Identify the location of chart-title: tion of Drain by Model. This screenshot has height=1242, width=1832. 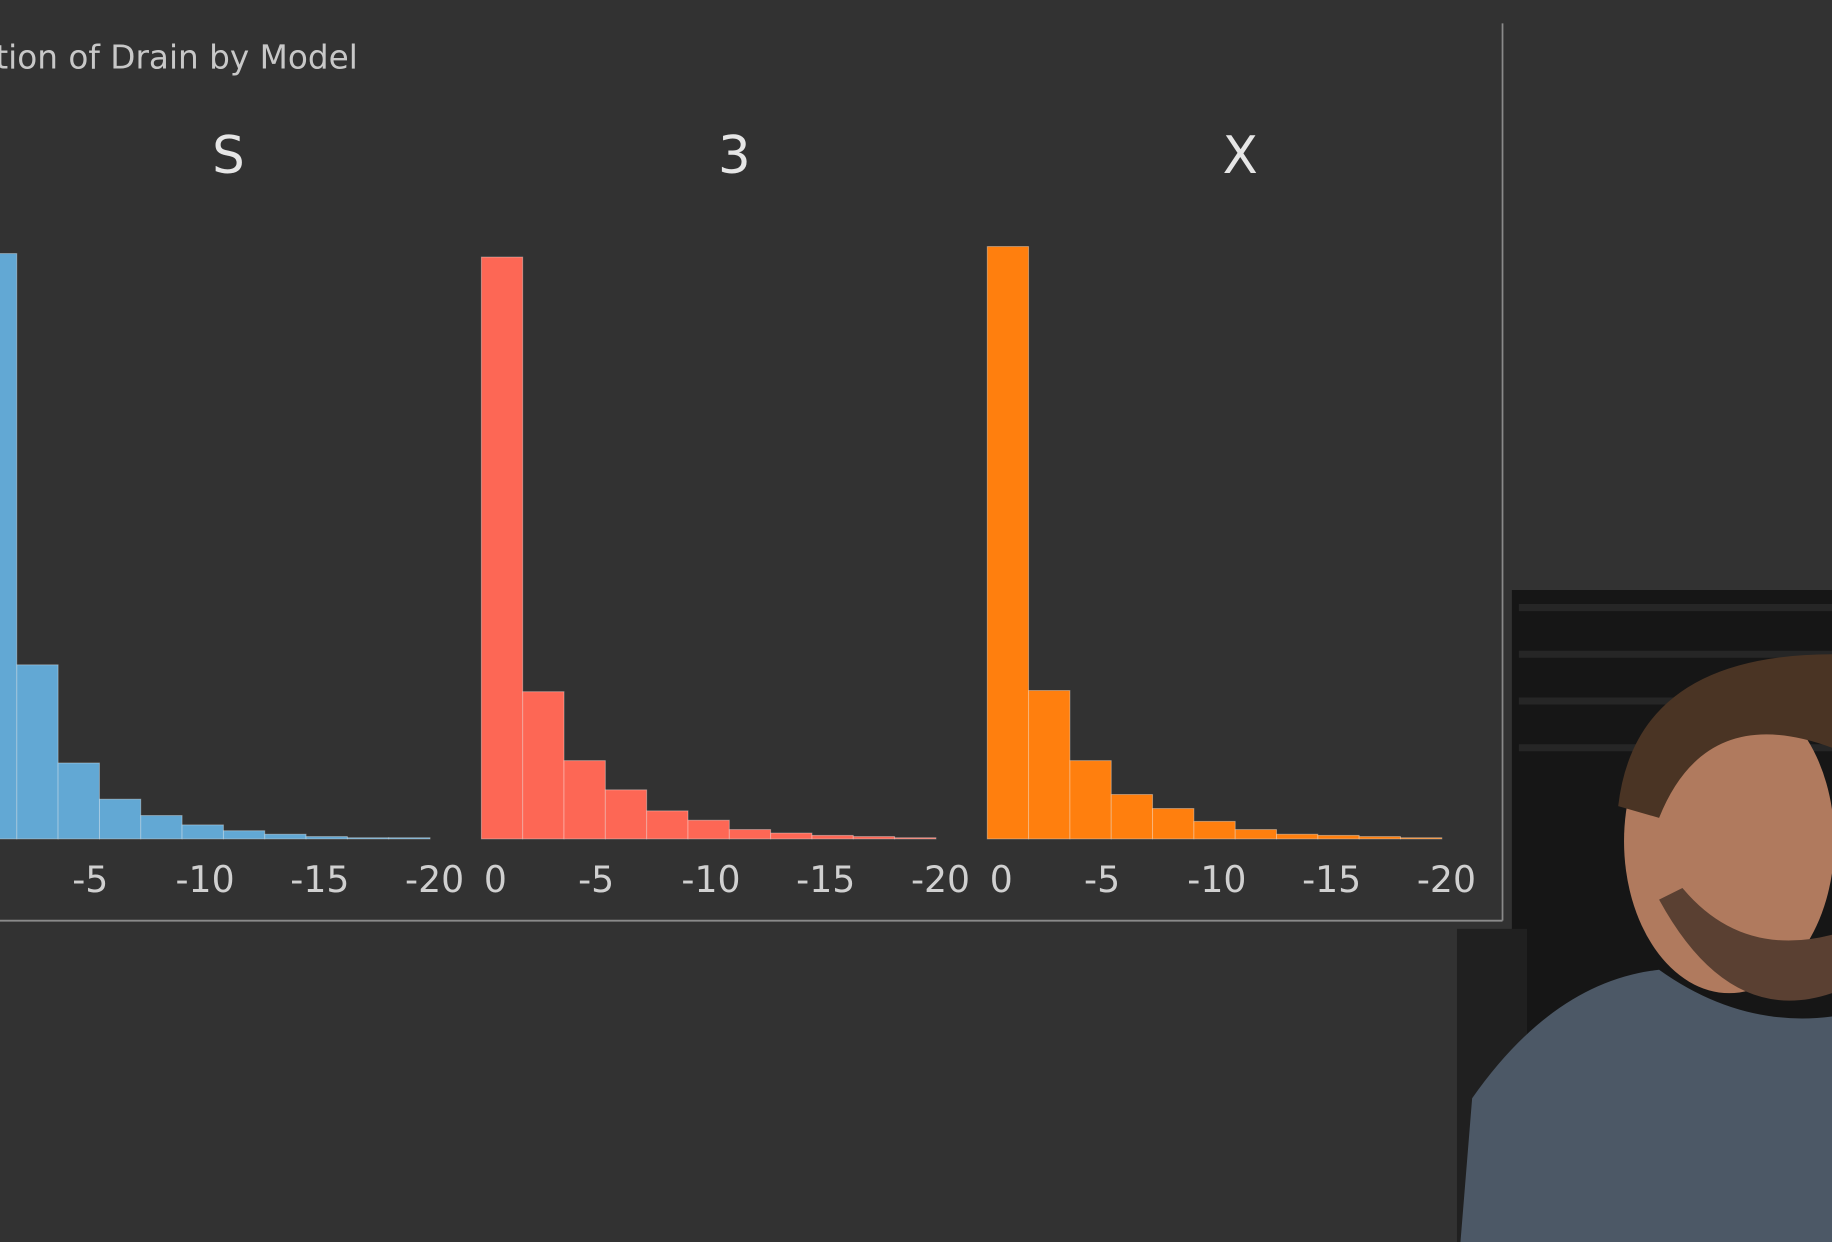
(179, 58).